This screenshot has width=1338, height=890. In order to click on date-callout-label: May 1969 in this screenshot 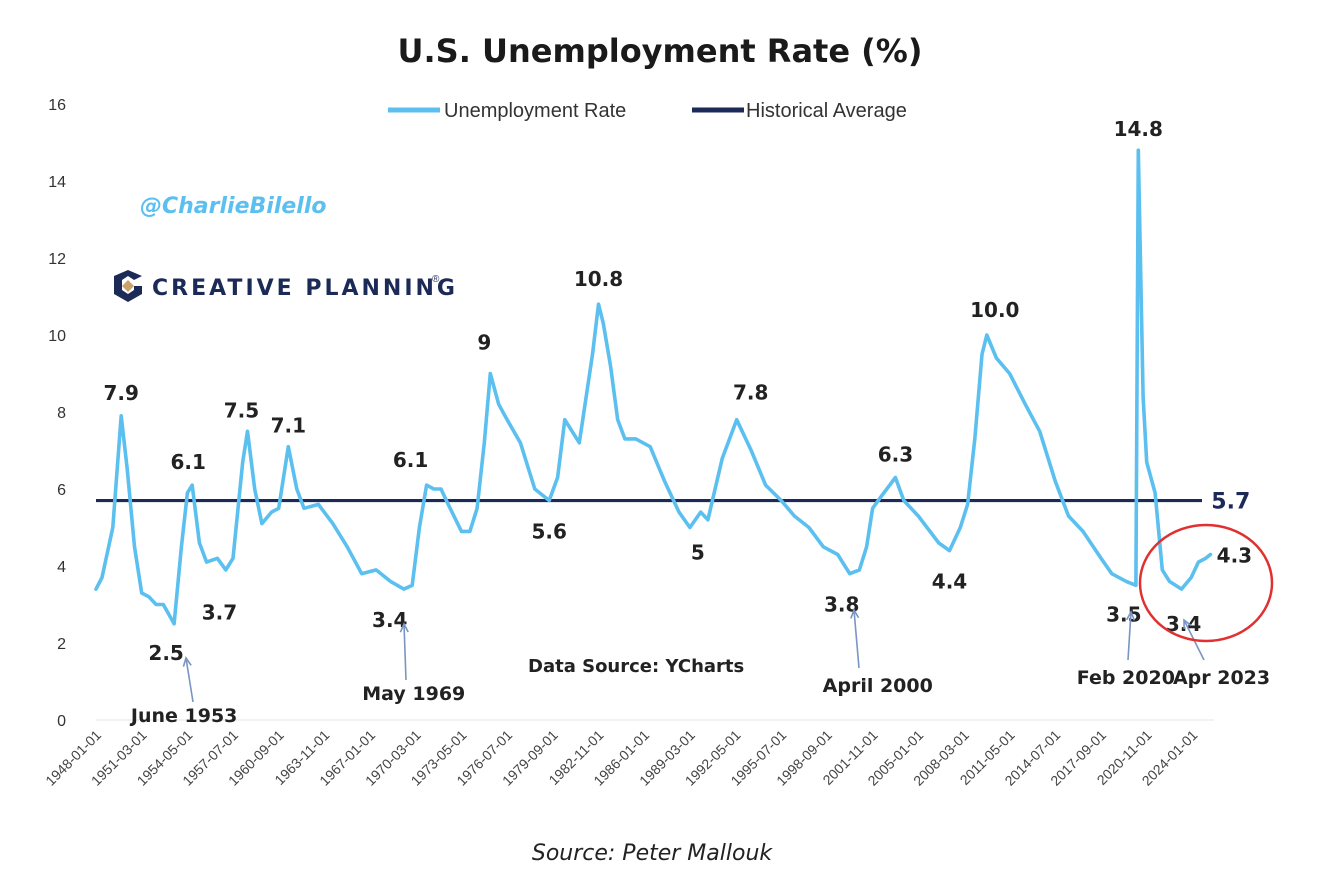, I will do `click(413, 694)`.